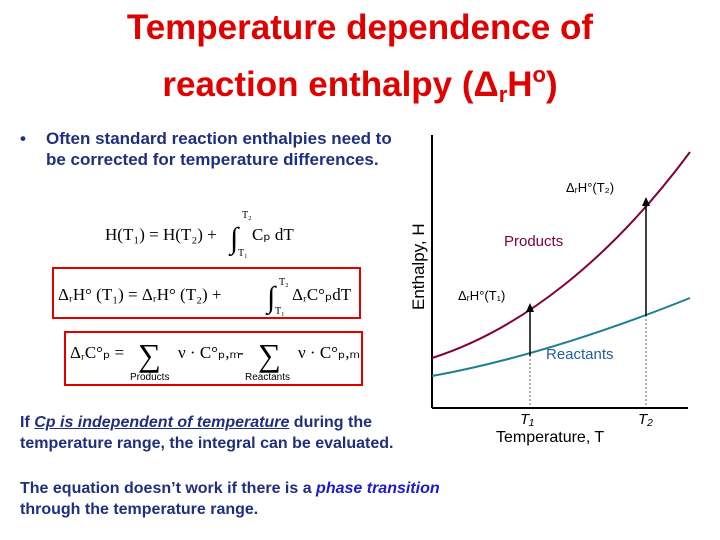 The height and width of the screenshot is (540, 720). Describe the element at coordinates (27, 422) in the screenshot. I see `note-text: If` at that location.